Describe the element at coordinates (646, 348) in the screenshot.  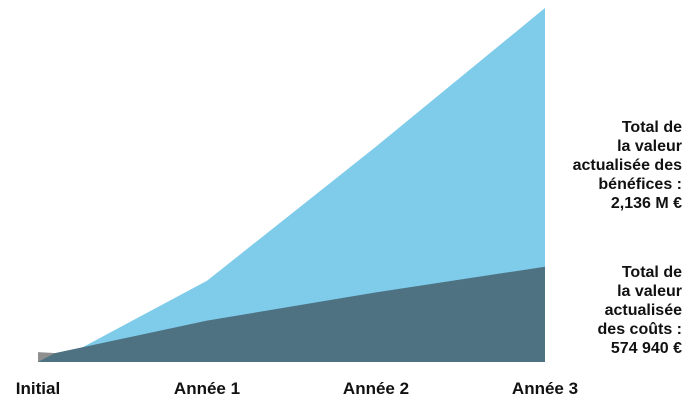
I see `costs-annotation-value: 574 940 €` at that location.